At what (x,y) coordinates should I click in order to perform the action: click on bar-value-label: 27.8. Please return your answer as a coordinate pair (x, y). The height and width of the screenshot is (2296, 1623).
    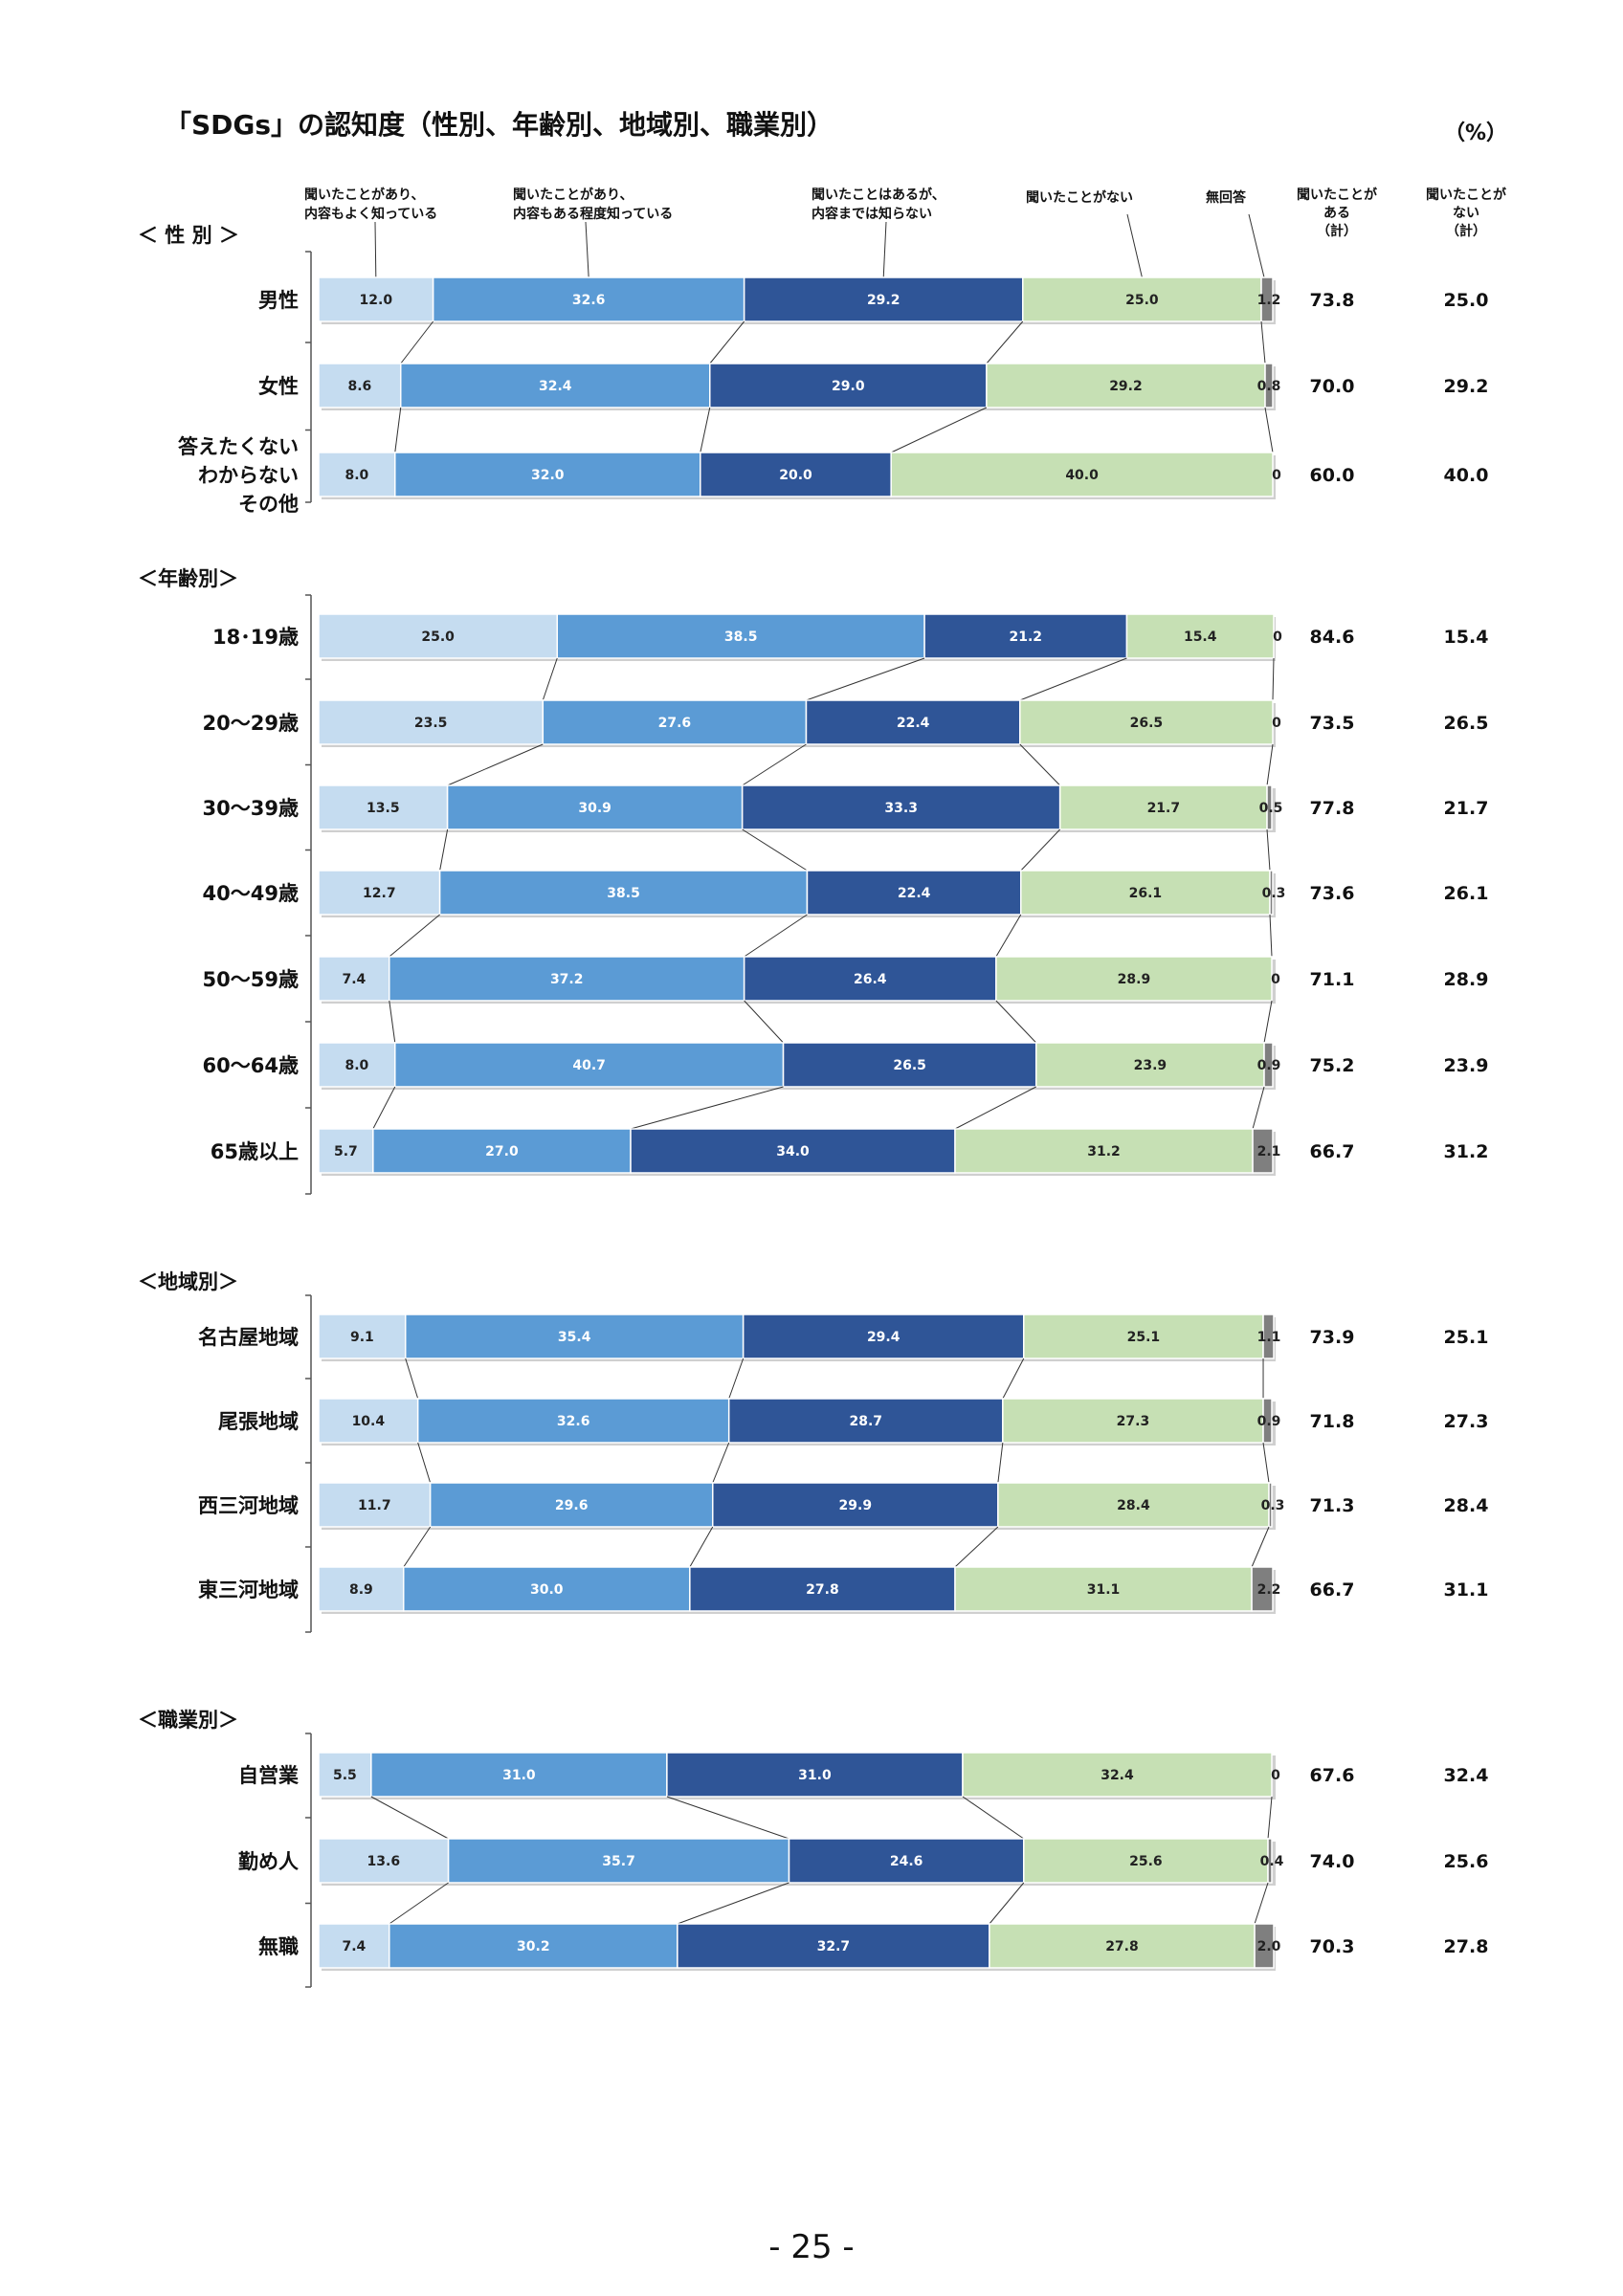
    Looking at the image, I should click on (822, 1590).